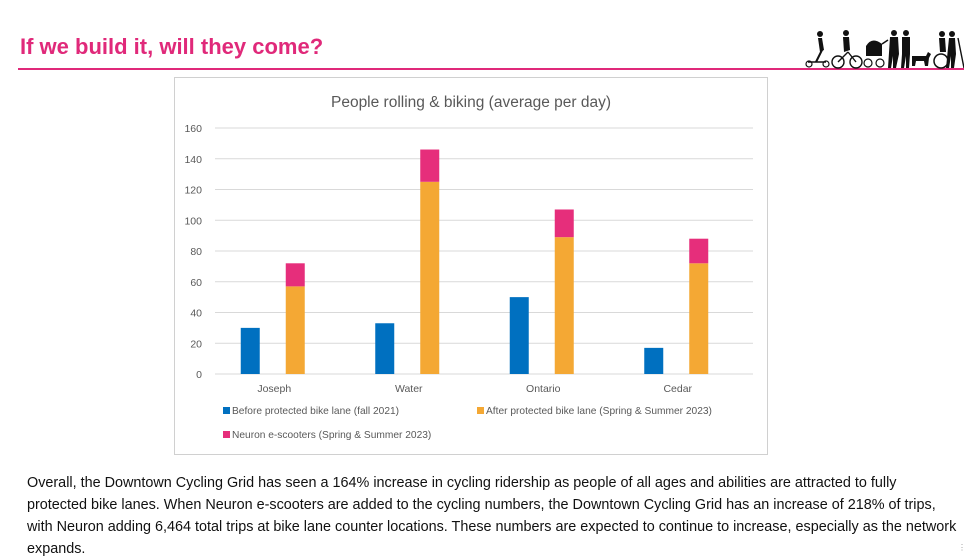 Image resolution: width=966 pixels, height=560 pixels. What do you see at coordinates (250, 350) in the screenshot?
I see `bar-before-joseph` at bounding box center [250, 350].